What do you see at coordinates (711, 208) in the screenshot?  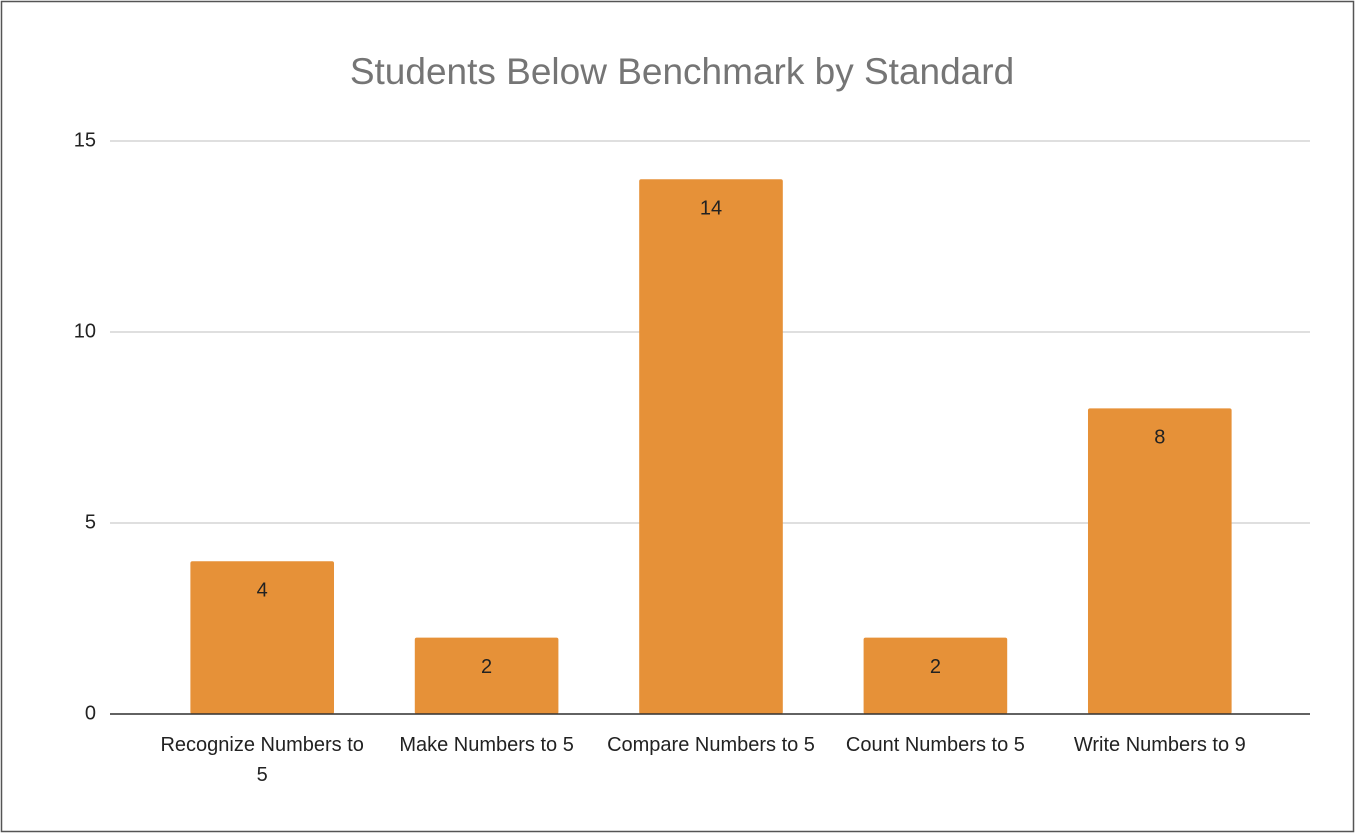 I see `data-label: 14` at bounding box center [711, 208].